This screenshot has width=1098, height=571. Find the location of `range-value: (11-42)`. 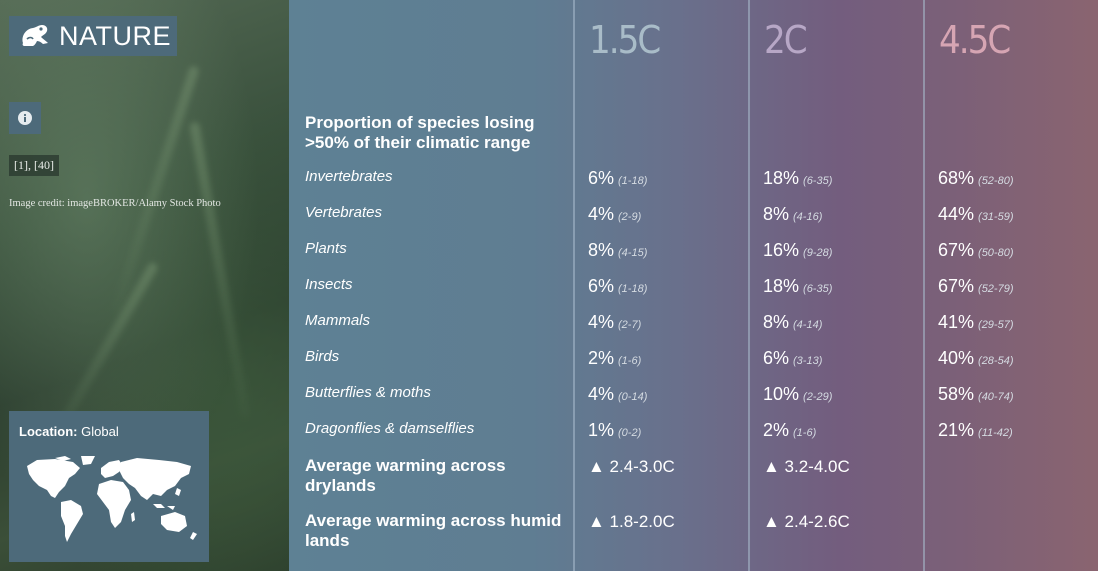

range-value: (11-42) is located at coordinates (995, 433).